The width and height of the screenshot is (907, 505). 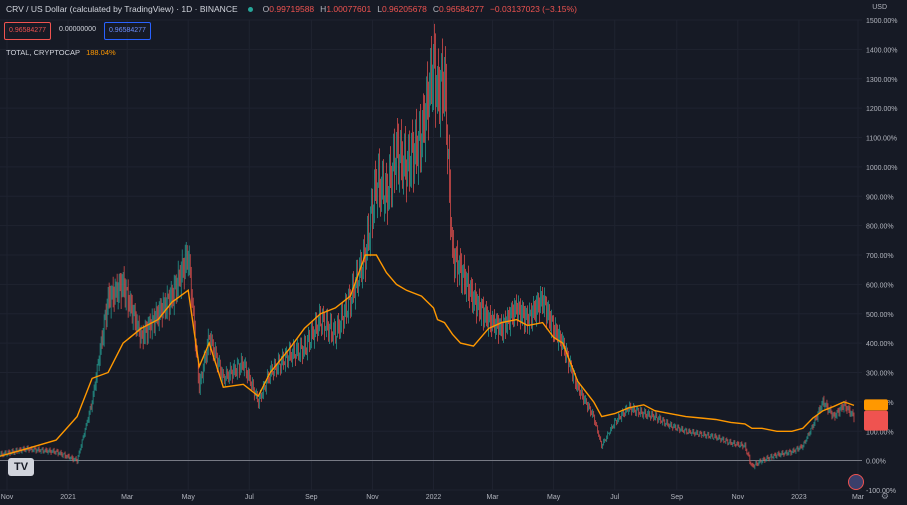 I want to click on y-tick-label: 0.00%, so click(x=876, y=462).